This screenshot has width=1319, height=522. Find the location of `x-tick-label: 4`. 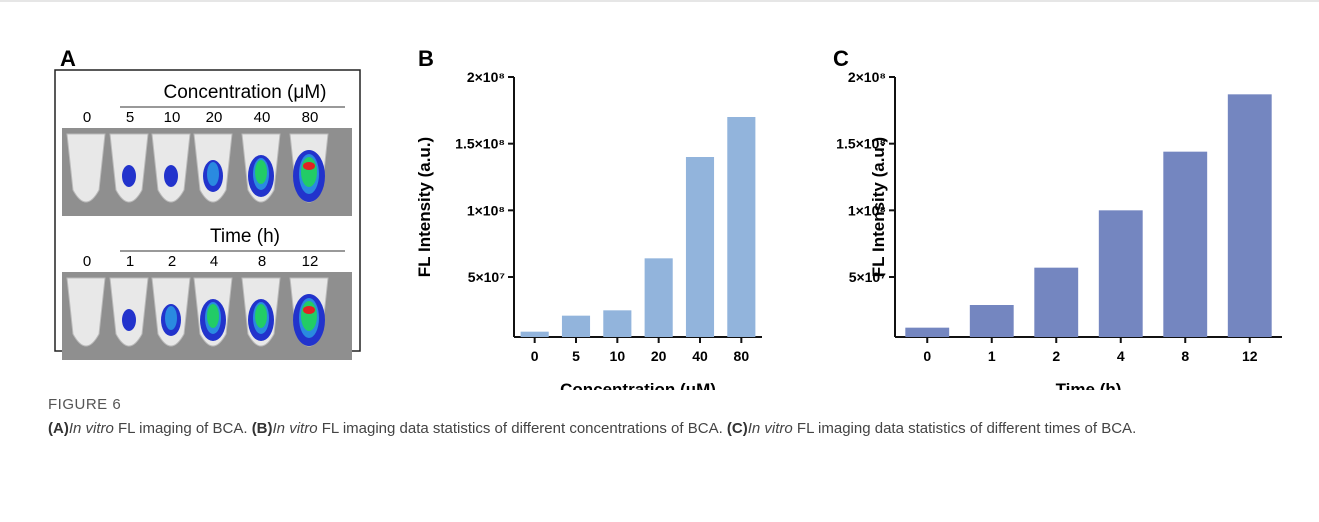

x-tick-label: 4 is located at coordinates (1121, 356).